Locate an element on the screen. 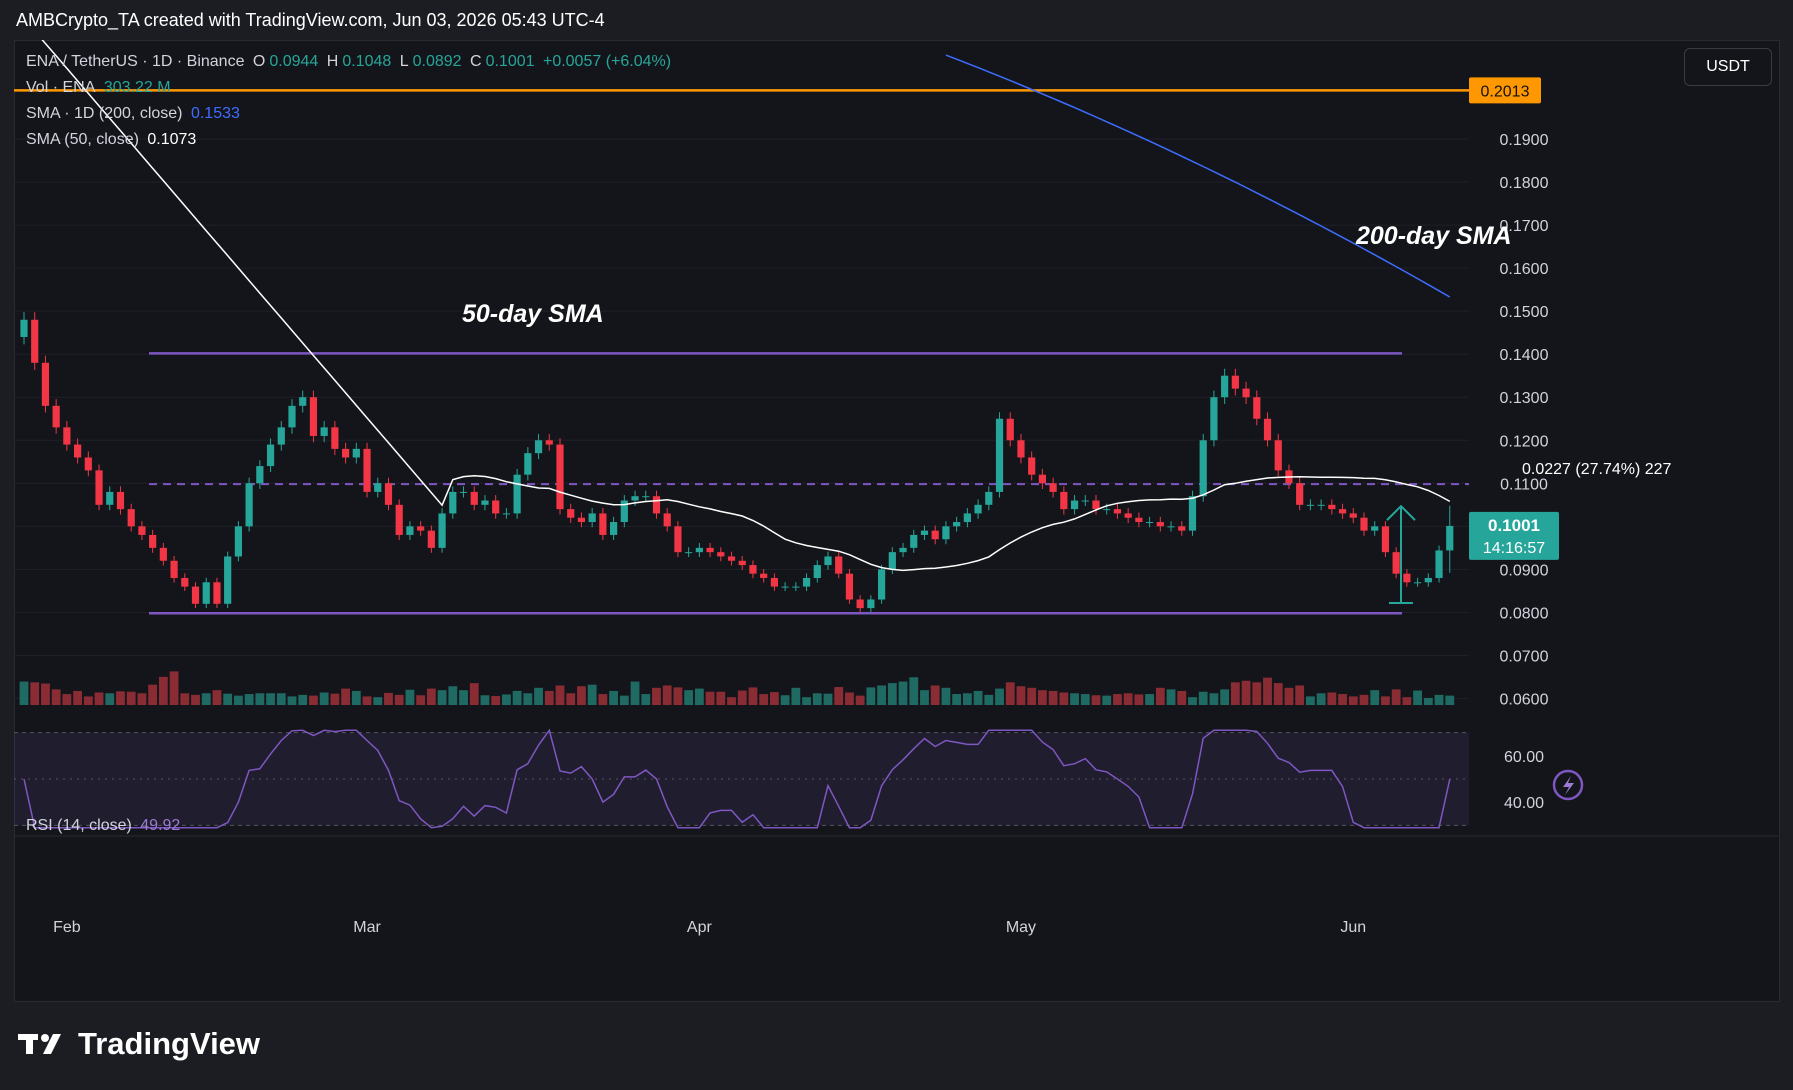 The image size is (1793, 1090). volume-bars is located at coordinates (737, 688).